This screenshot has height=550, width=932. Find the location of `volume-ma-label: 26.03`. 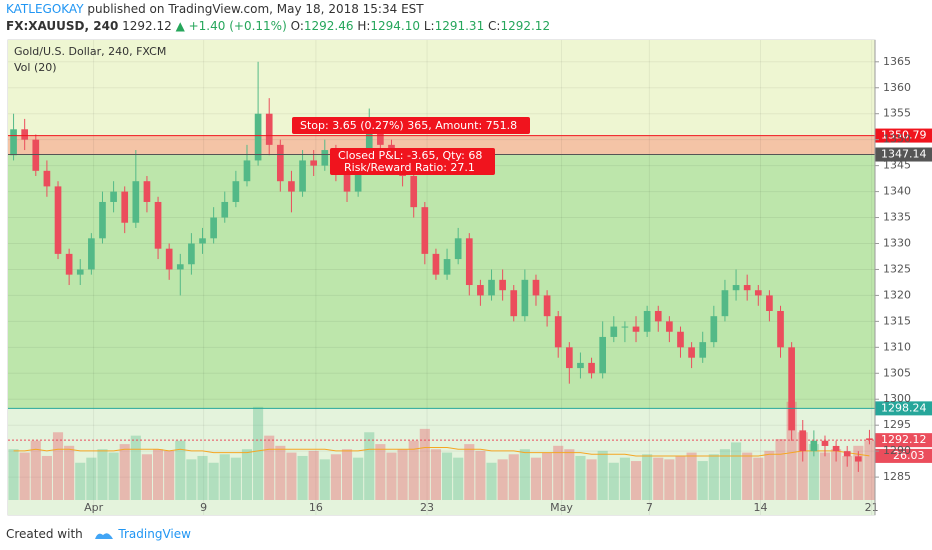

volume-ma-label: 26.03 is located at coordinates (909, 455).